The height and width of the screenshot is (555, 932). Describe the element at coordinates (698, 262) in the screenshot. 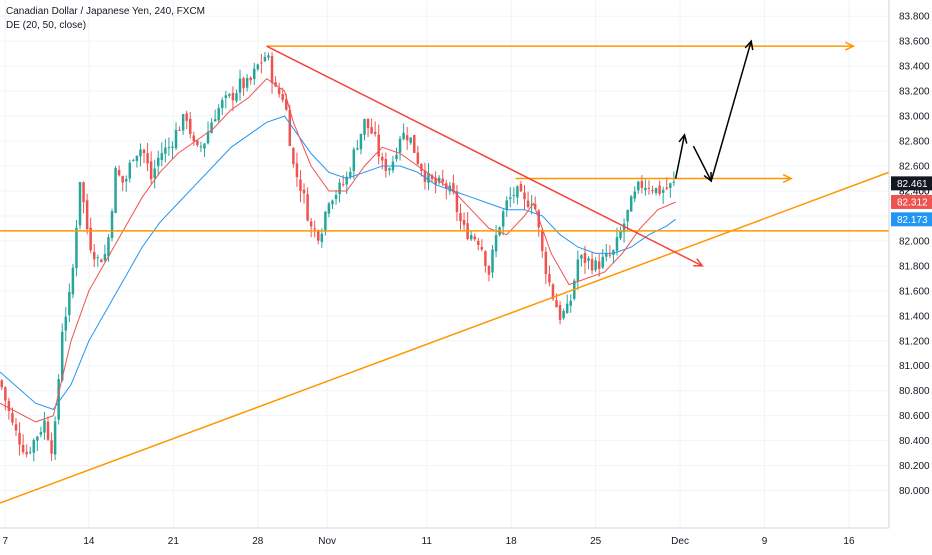

I see `falling-trendline-arrowhead` at that location.